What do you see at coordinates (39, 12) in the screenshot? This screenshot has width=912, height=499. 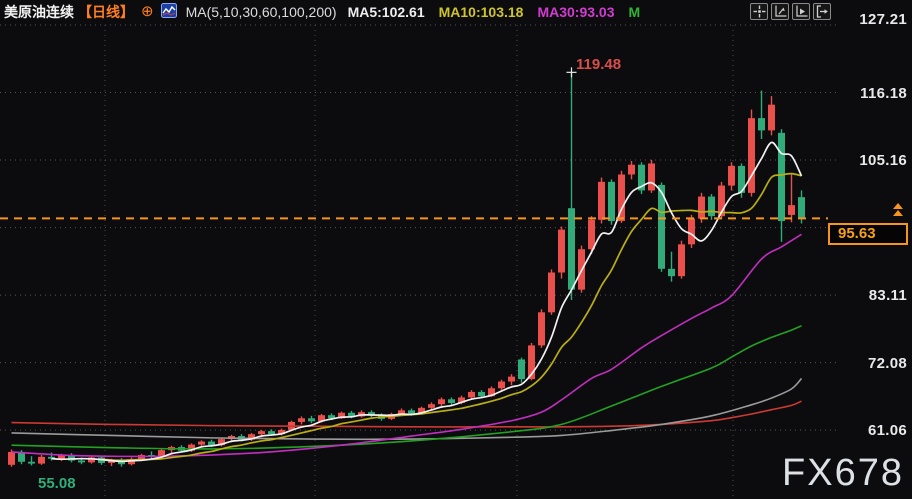 I see `symbol-name: 美原油连续` at bounding box center [39, 12].